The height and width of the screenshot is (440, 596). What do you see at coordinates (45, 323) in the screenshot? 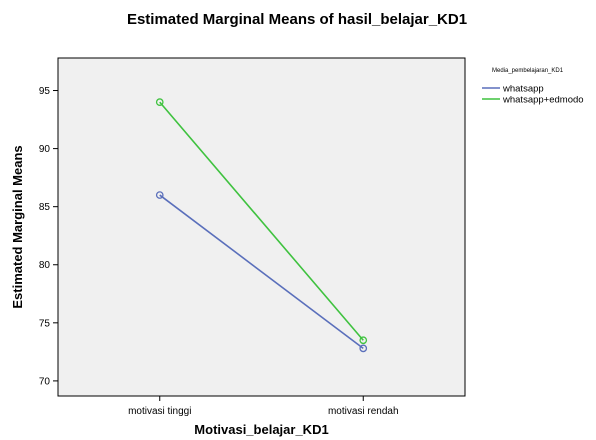
I see `y-tick-label: 75` at bounding box center [45, 323].